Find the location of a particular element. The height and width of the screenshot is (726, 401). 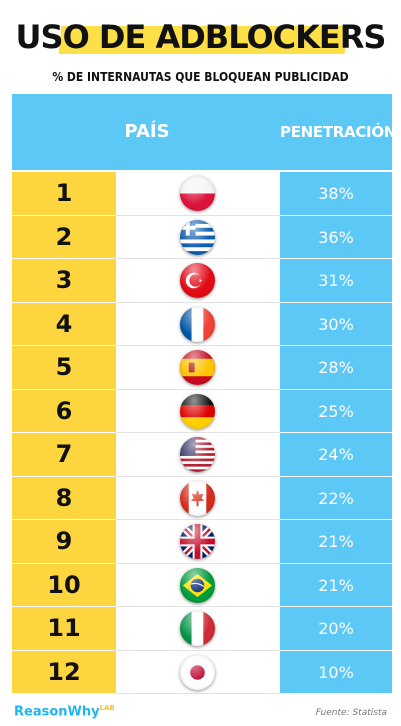

flag-brazil-icon is located at coordinates (197, 585).